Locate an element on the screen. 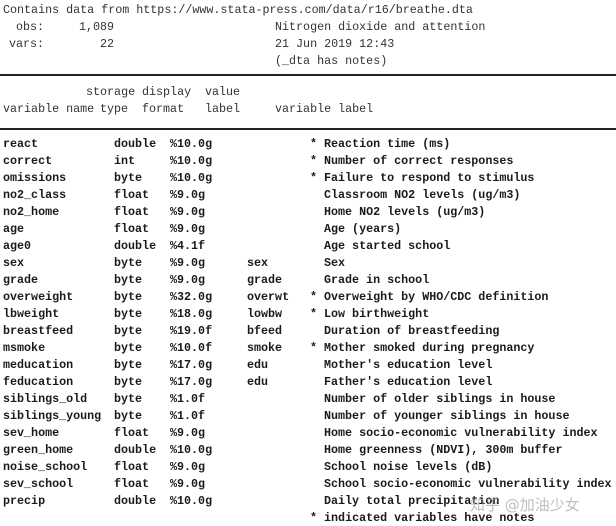  storage-type: int is located at coordinates (125, 161).